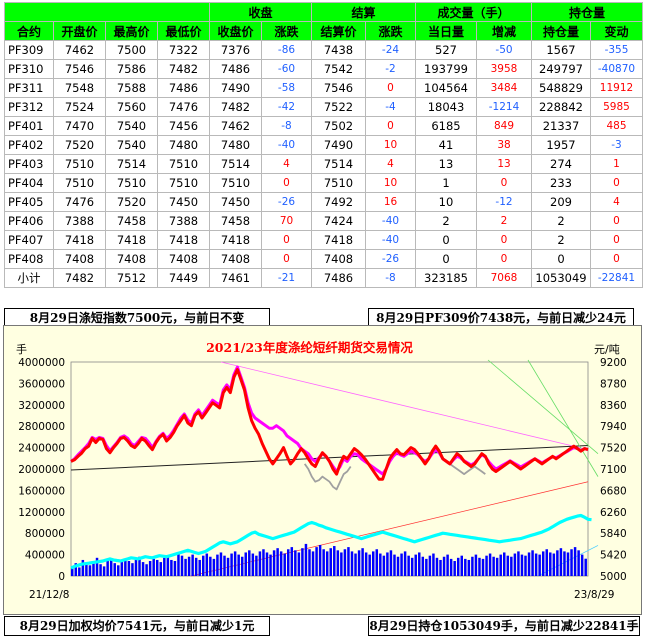 Image resolution: width=648 pixels, height=638 pixels. What do you see at coordinates (79, 202) in the screenshot?
I see `table-cell: 7476` at bounding box center [79, 202].